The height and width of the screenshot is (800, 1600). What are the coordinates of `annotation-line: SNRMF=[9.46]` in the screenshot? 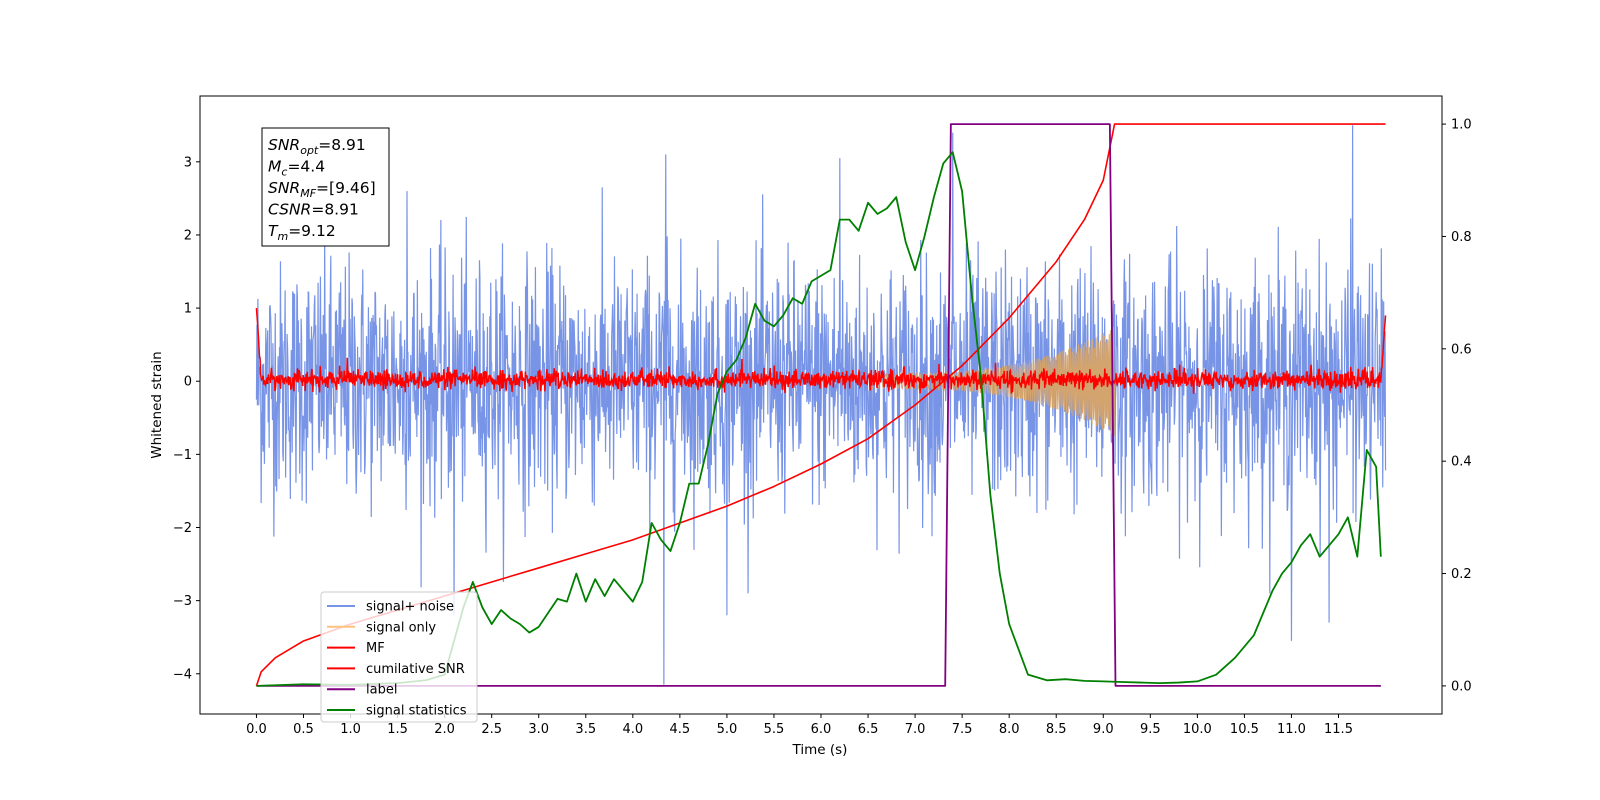 It's located at (322, 189).